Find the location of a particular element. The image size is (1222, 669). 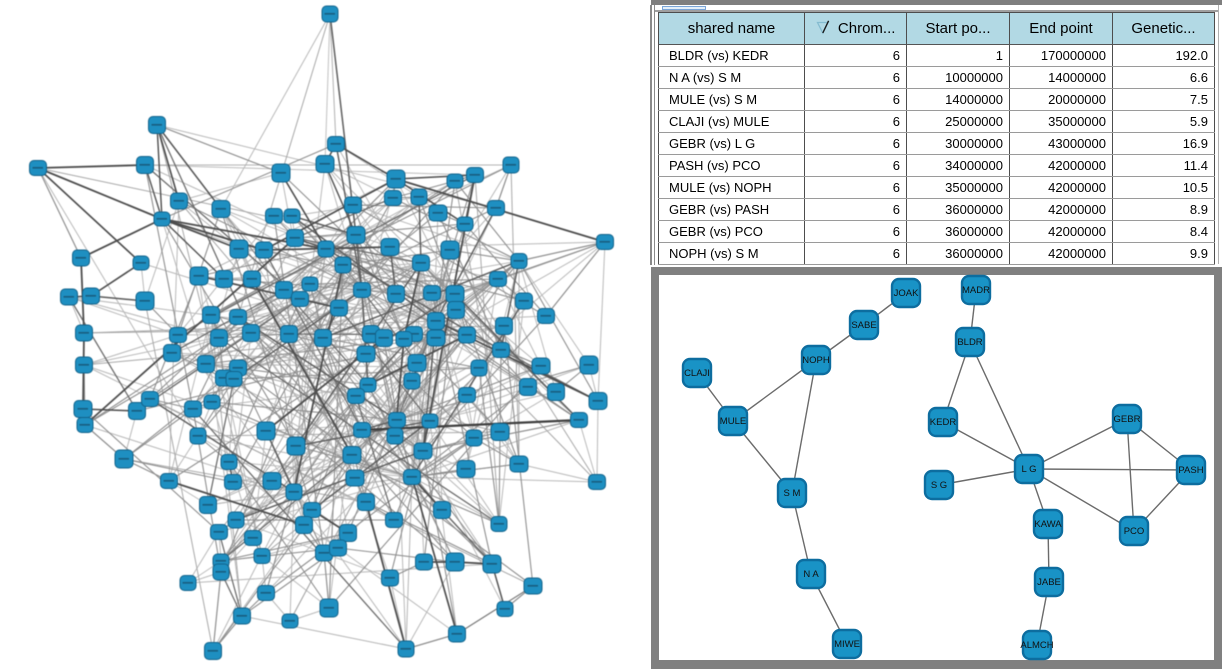

svg-text: SABE is located at coordinates (863, 325).